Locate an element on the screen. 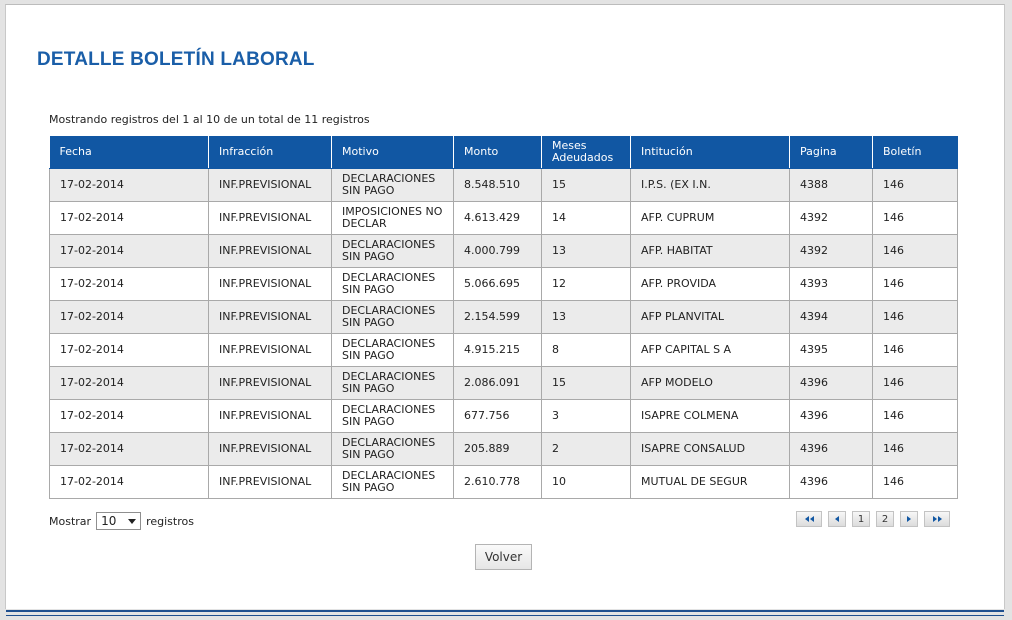 The image size is (1012, 620). chevron-right-icon is located at coordinates (909, 519).